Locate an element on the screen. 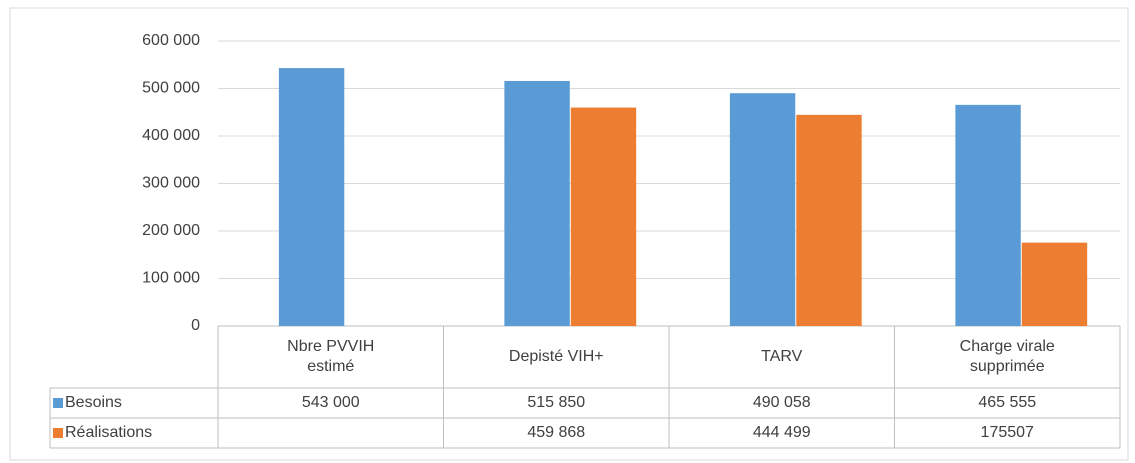 This screenshot has height=463, width=1135. x-tick-label-text: Nbre PVVIH estimé is located at coordinates (331, 356).